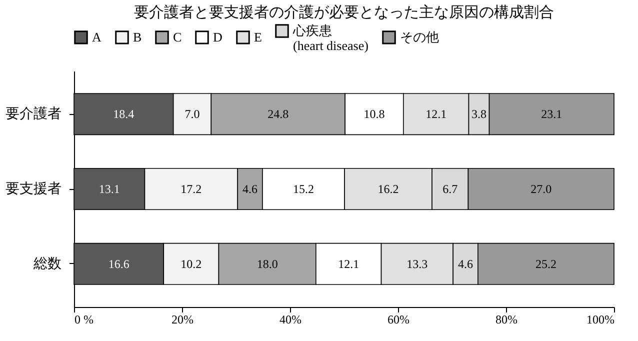 The height and width of the screenshot is (341, 638). Describe the element at coordinates (600, 319) in the screenshot. I see `x-tick-label: 100%` at that location.